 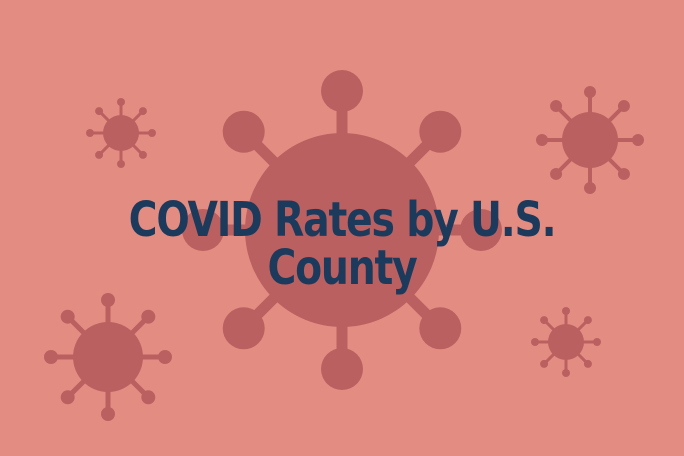 I want to click on page-title: COVID Rates by U.S. County, so click(x=342, y=244).